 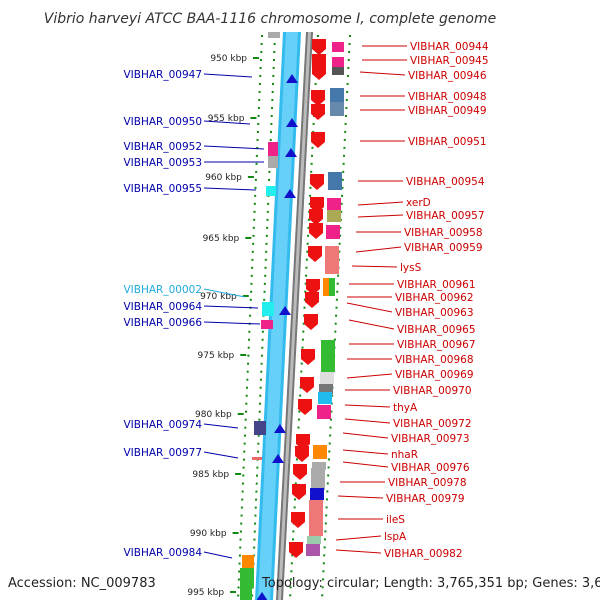 What do you see at coordinates (436, 345) in the screenshot?
I see `reverse-gene-label: VIBHAR_00967` at bounding box center [436, 345].